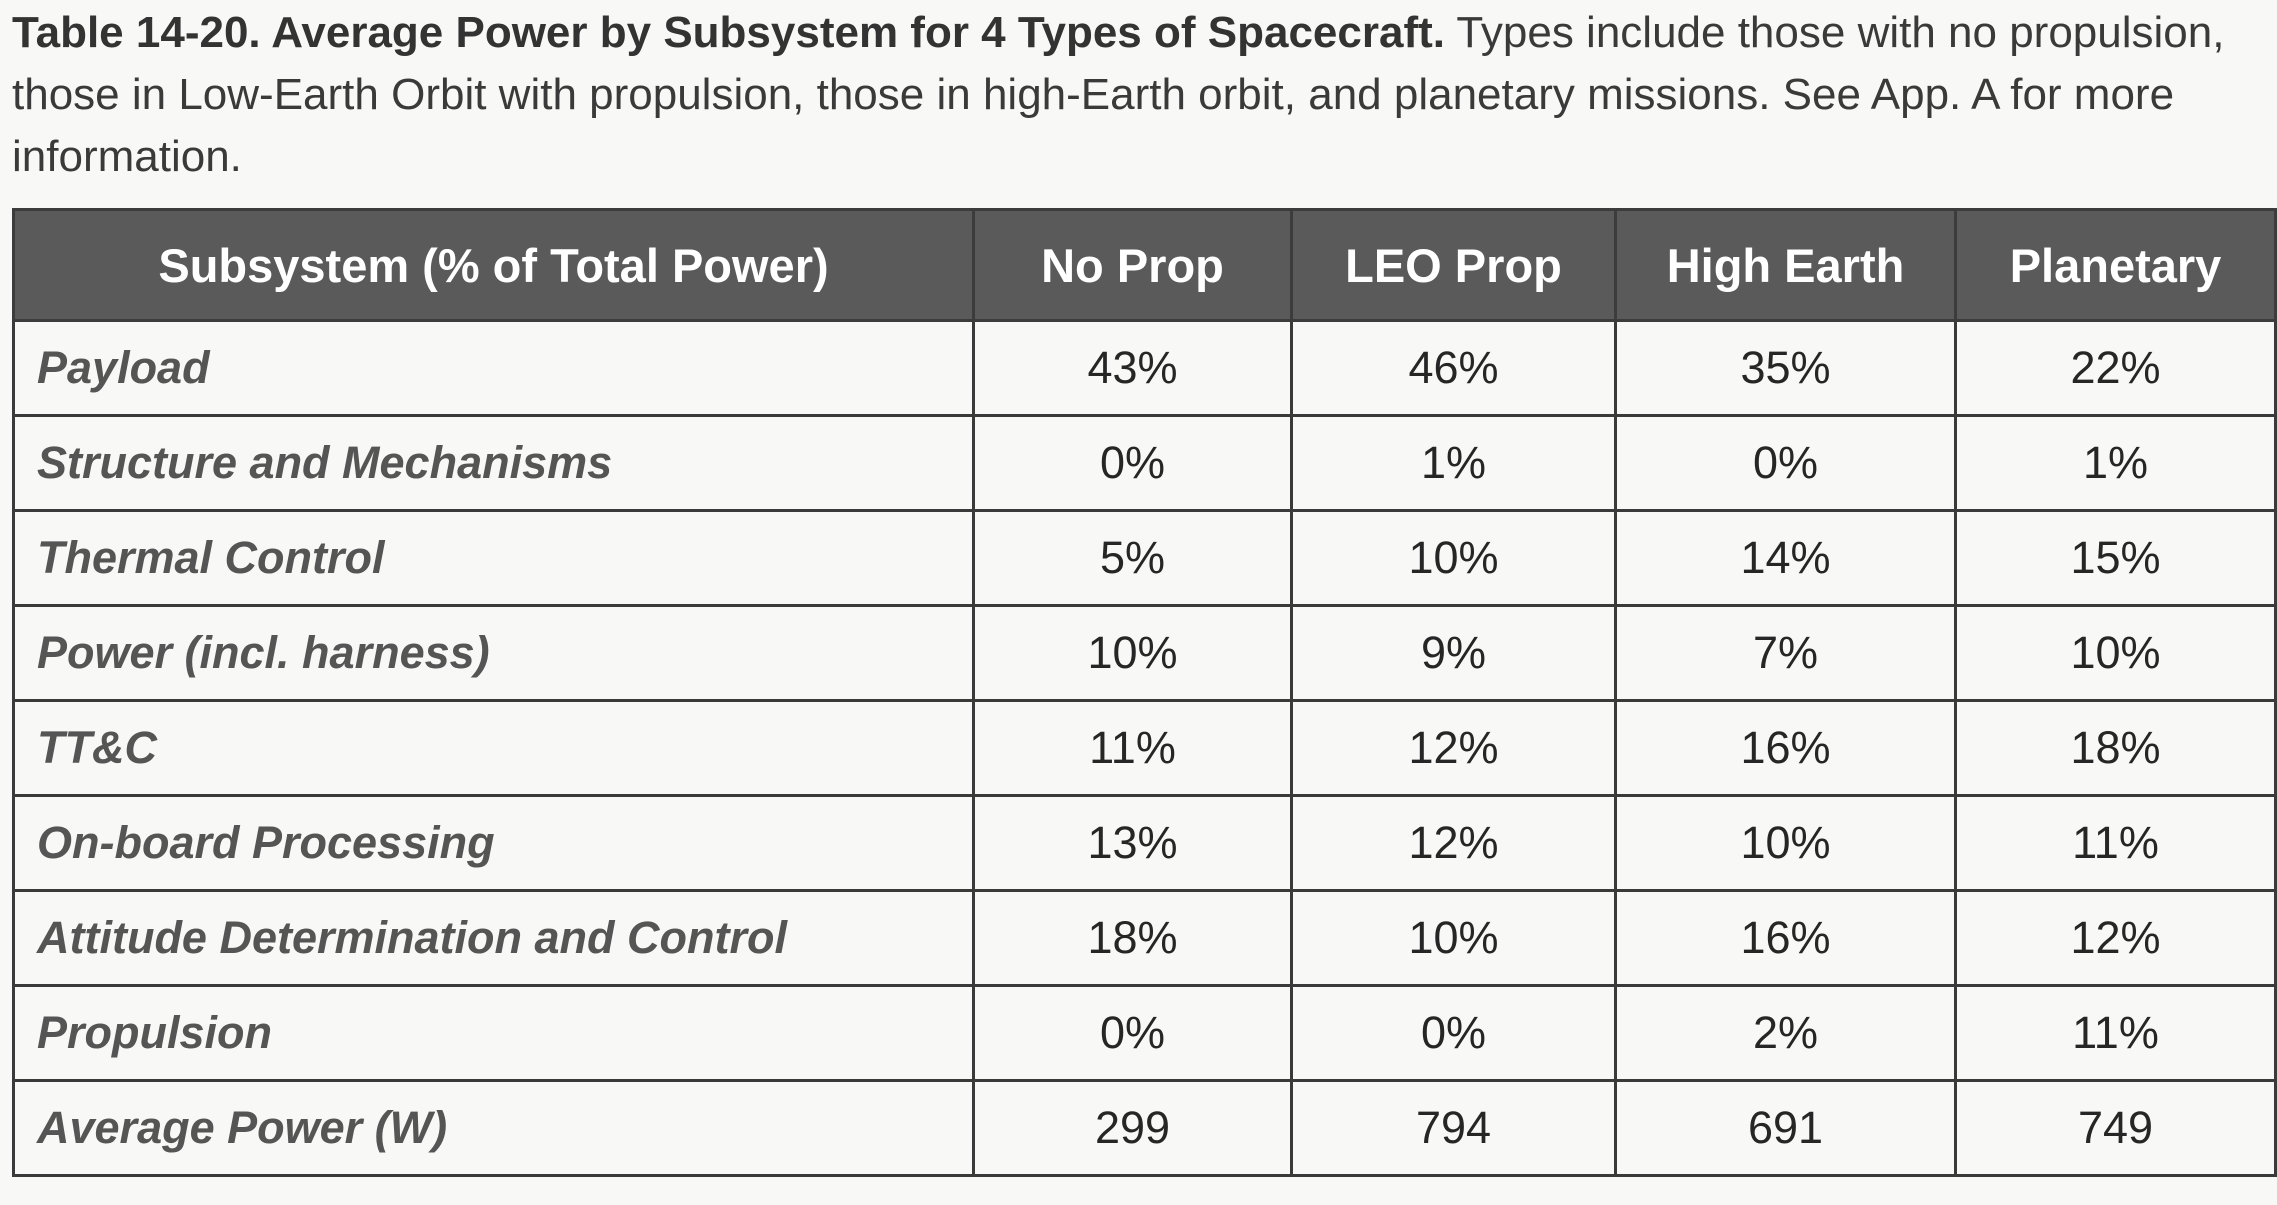 The width and height of the screenshot is (2277, 1205). What do you see at coordinates (1132, 265) in the screenshot?
I see `header-no-prop: No Prop` at bounding box center [1132, 265].